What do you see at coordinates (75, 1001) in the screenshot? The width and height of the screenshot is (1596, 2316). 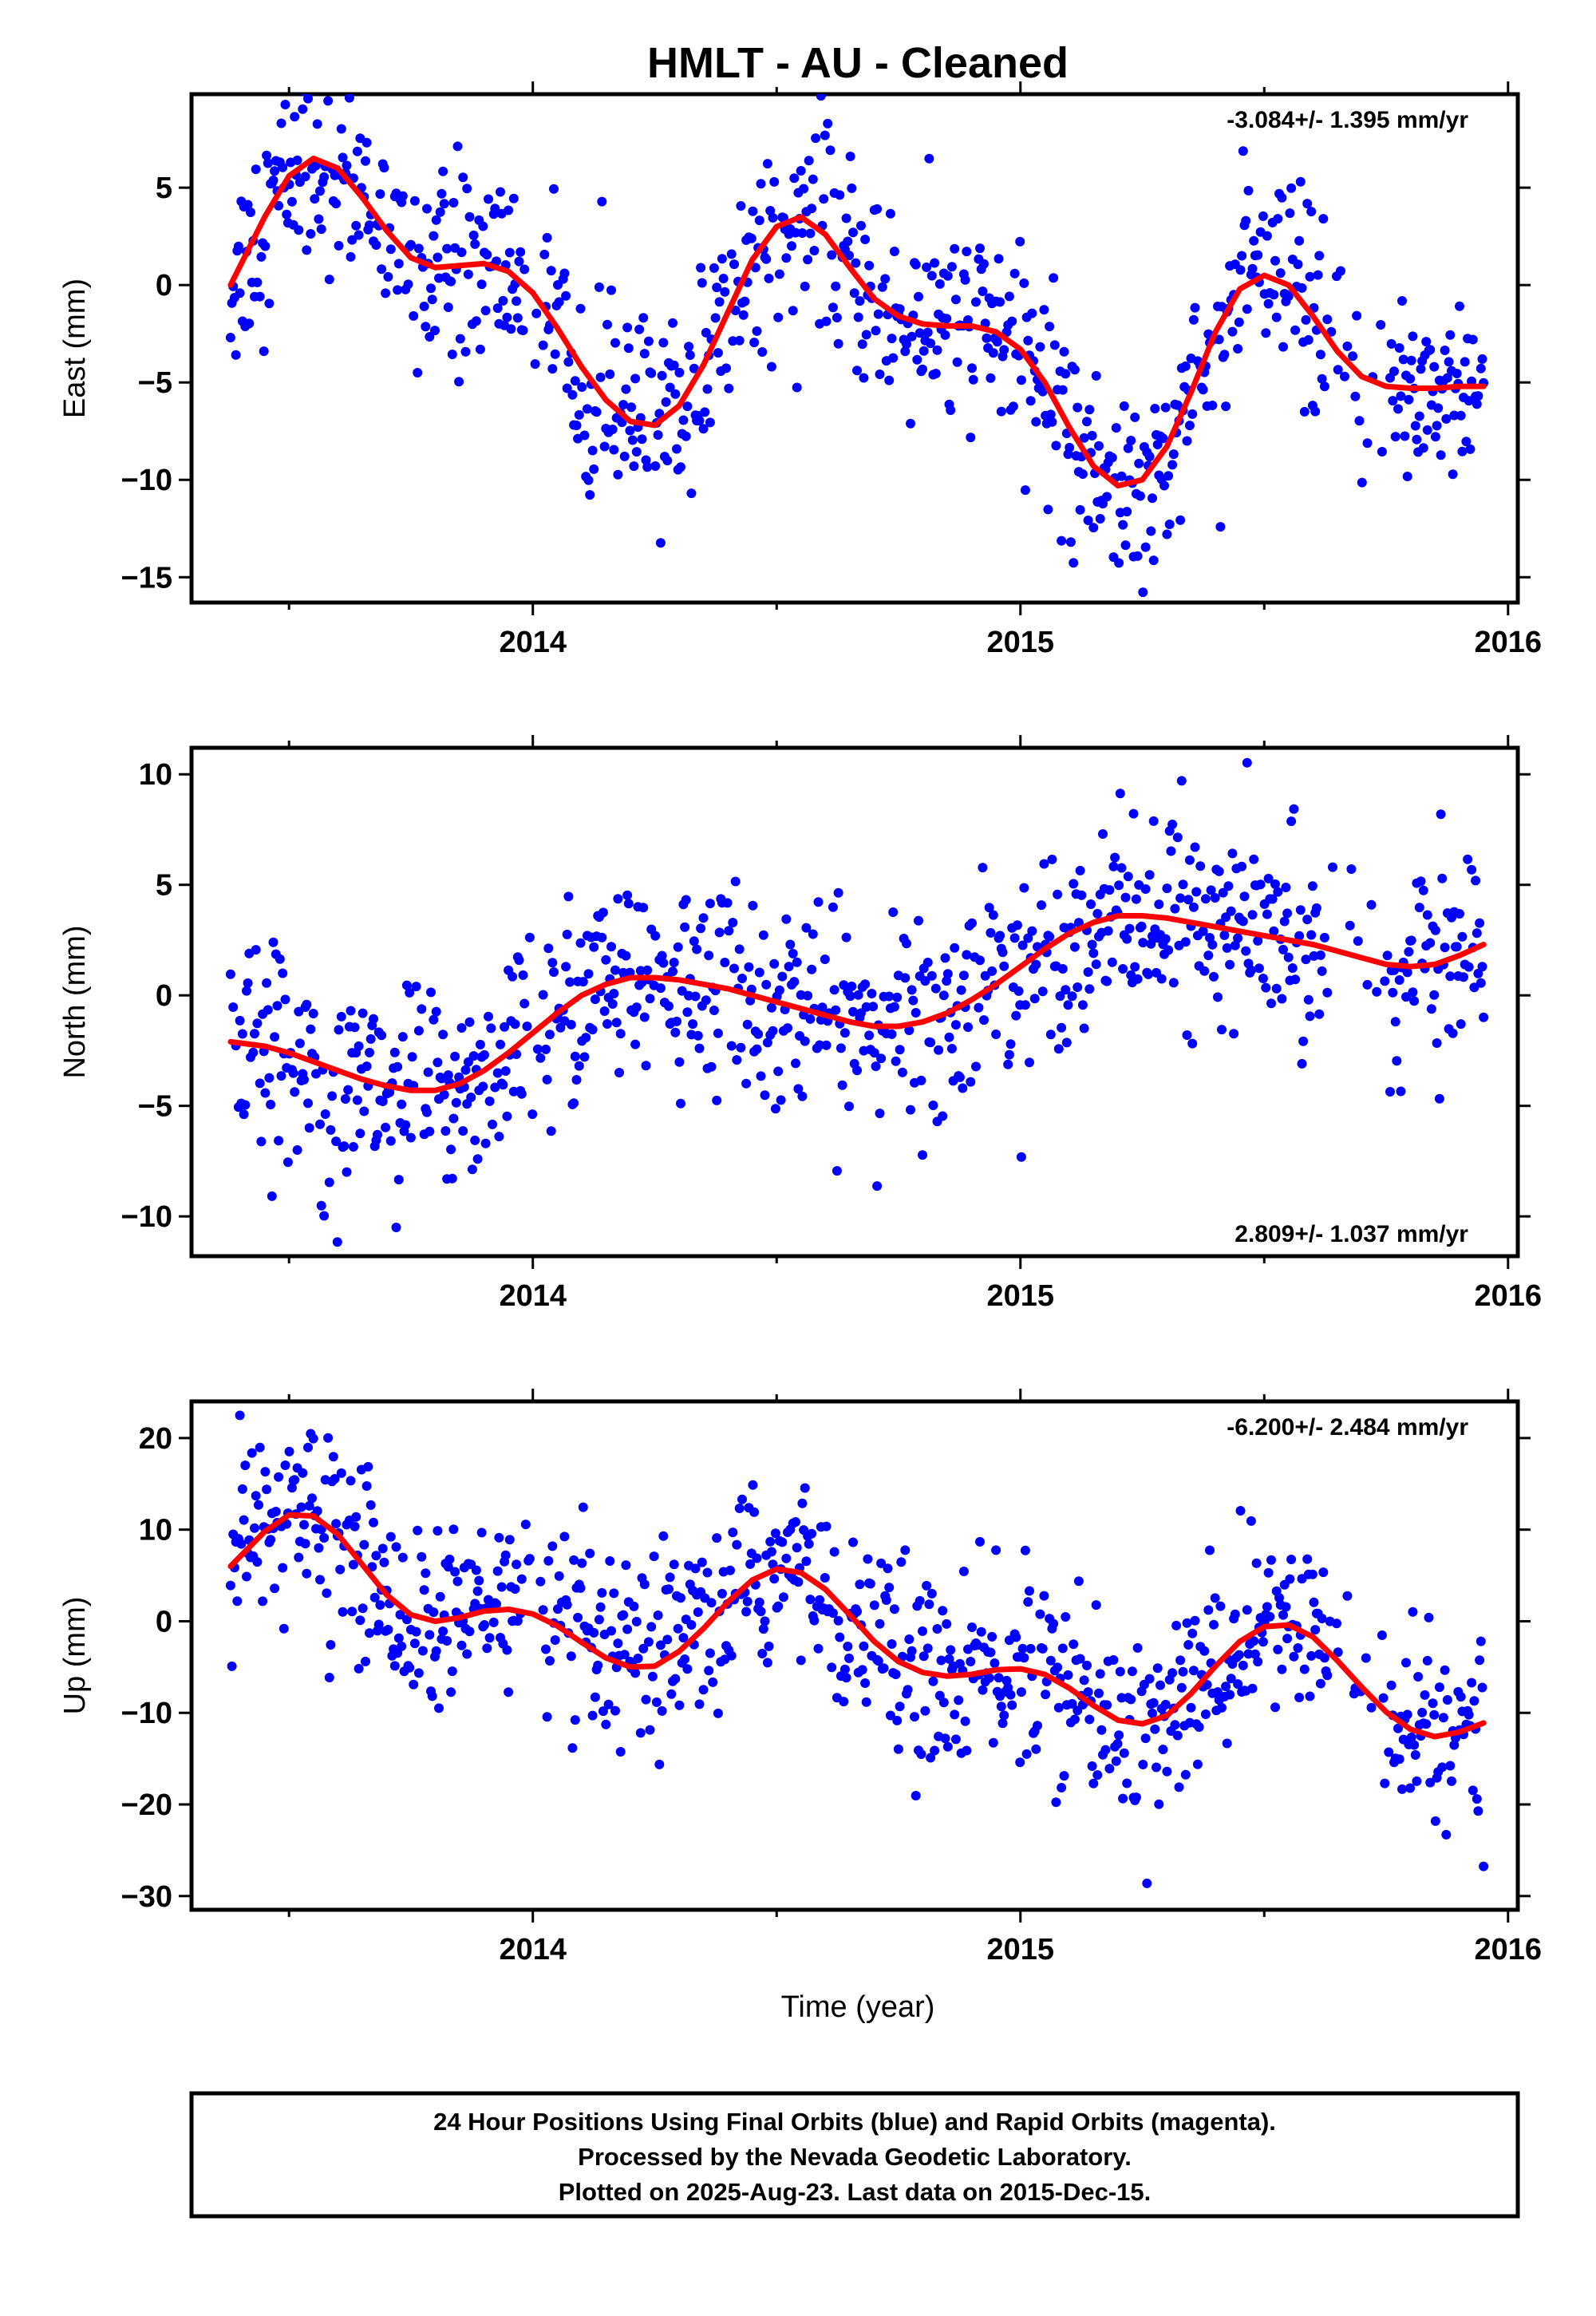 I see `north-y-axis-label: North (mm)` at bounding box center [75, 1001].